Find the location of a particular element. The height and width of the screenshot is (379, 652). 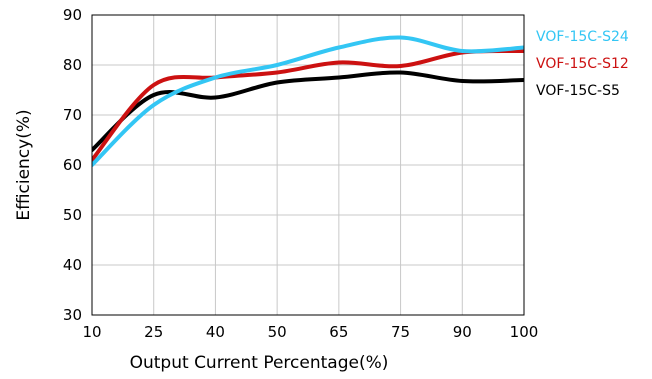

y-tick-label: 30 is located at coordinates (72, 315).